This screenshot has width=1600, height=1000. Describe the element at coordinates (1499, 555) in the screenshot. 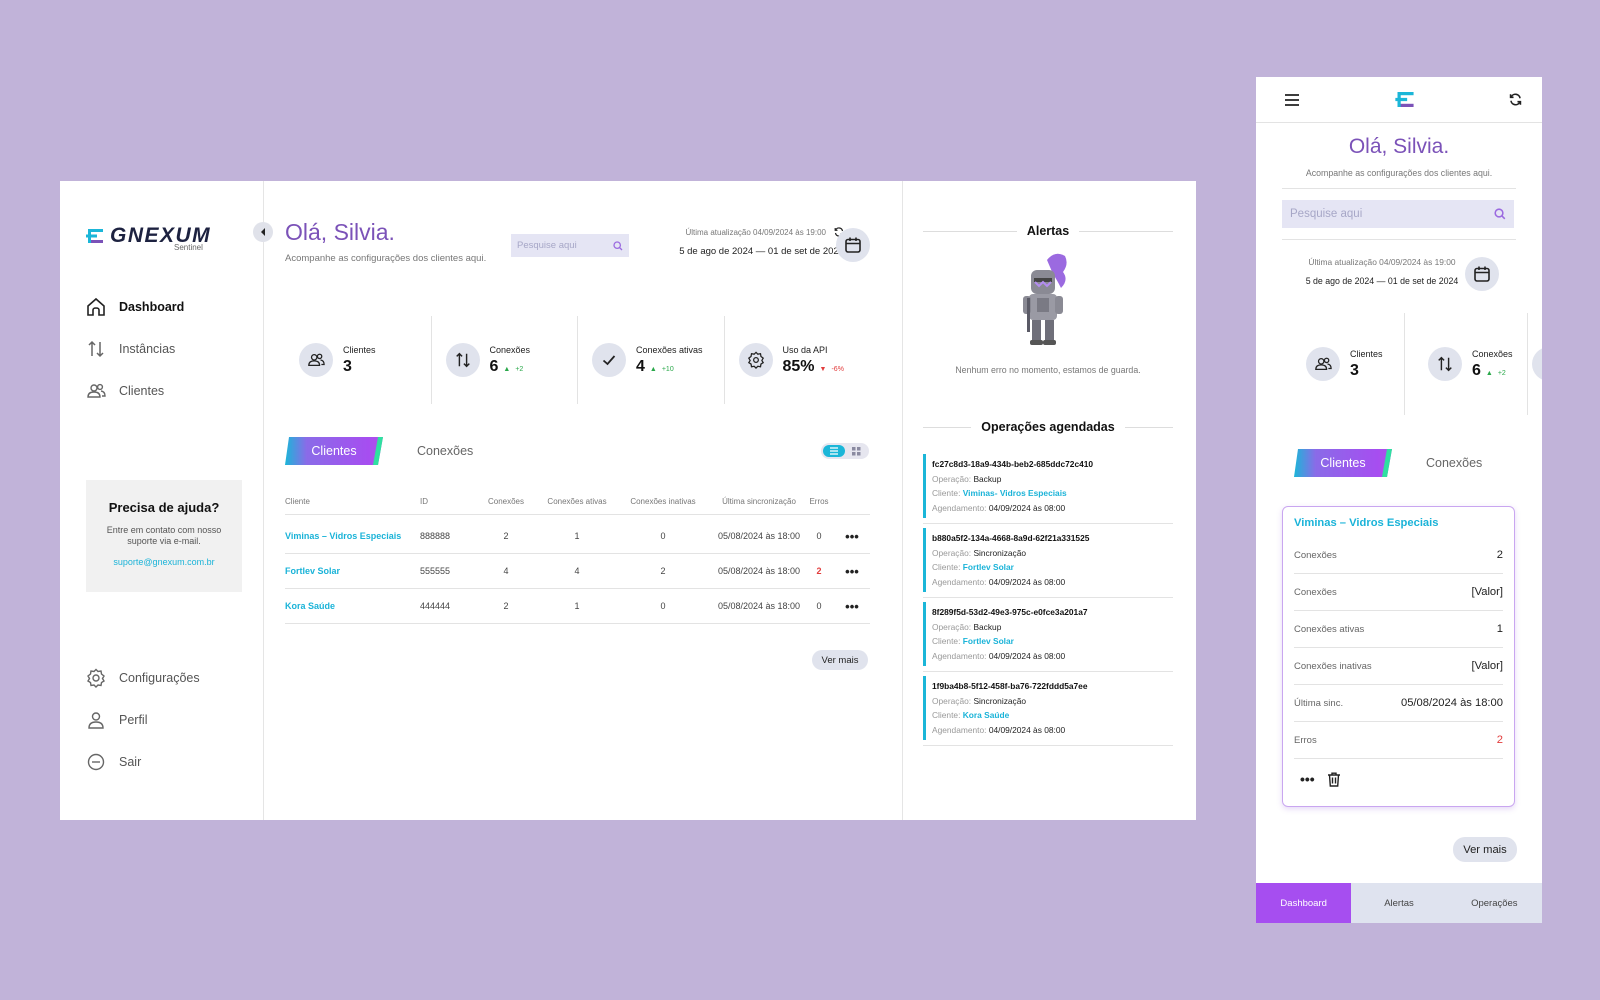

I see `card-value: 2` at that location.